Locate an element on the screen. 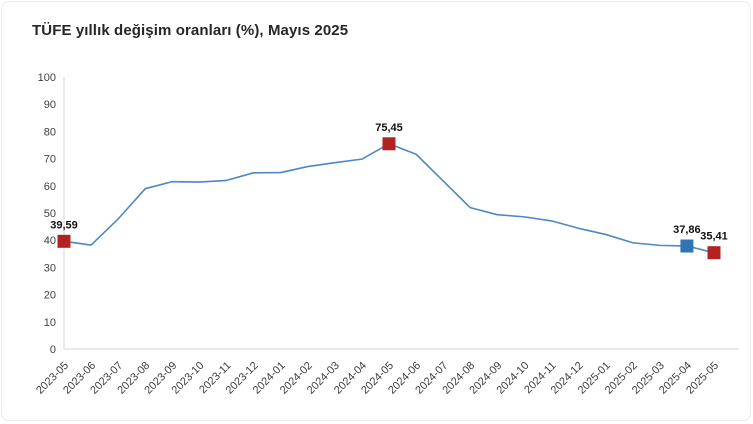 Image resolution: width=753 pixels, height=424 pixels. y-tick-label: 100 is located at coordinates (47, 78).